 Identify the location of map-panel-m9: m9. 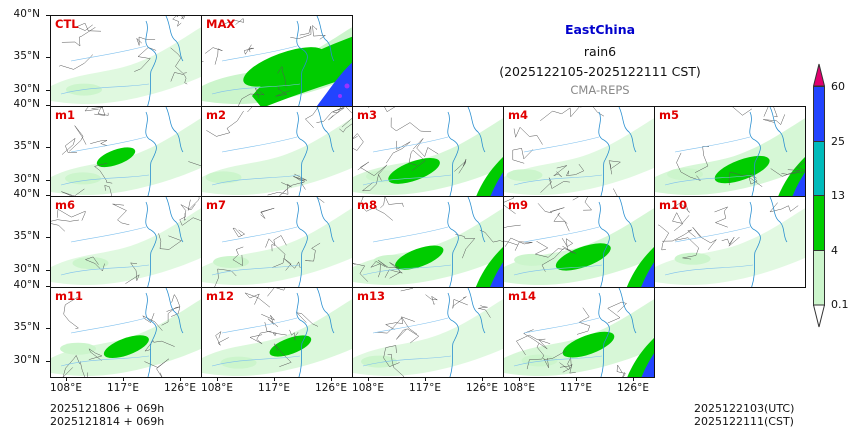
(579, 242).